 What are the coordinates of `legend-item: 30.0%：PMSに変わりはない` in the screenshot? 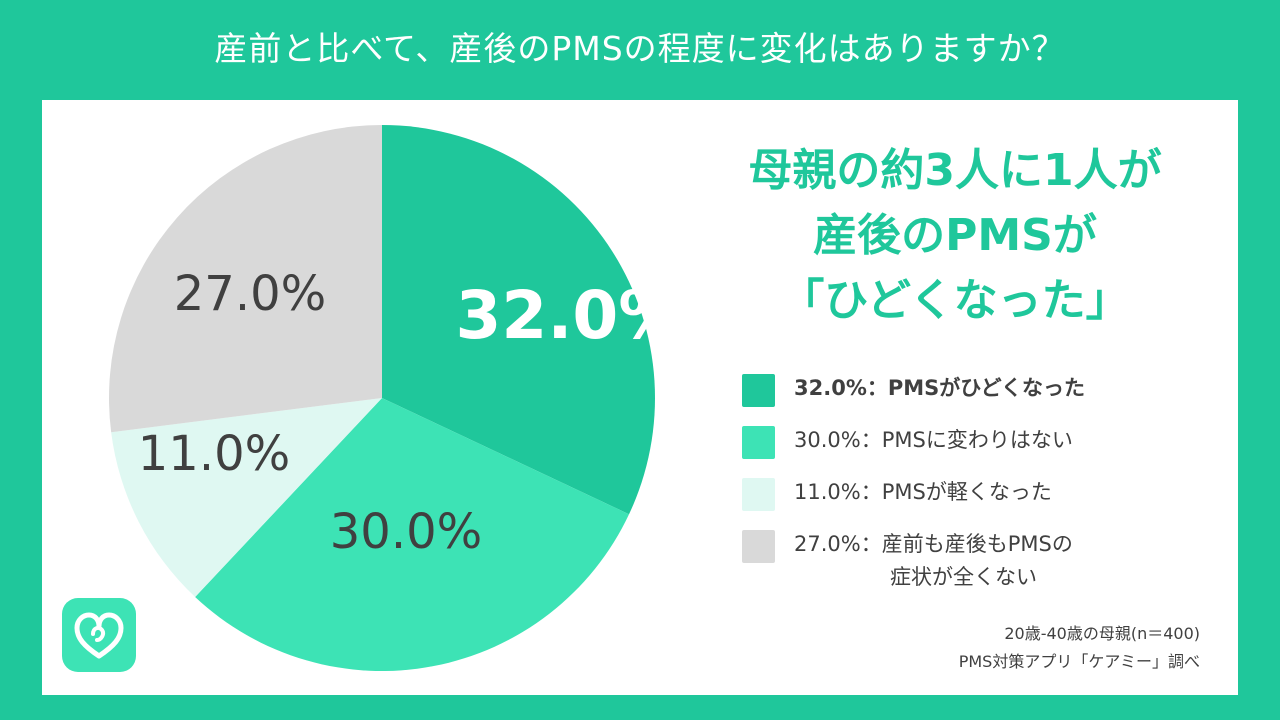 It's located at (977, 446).